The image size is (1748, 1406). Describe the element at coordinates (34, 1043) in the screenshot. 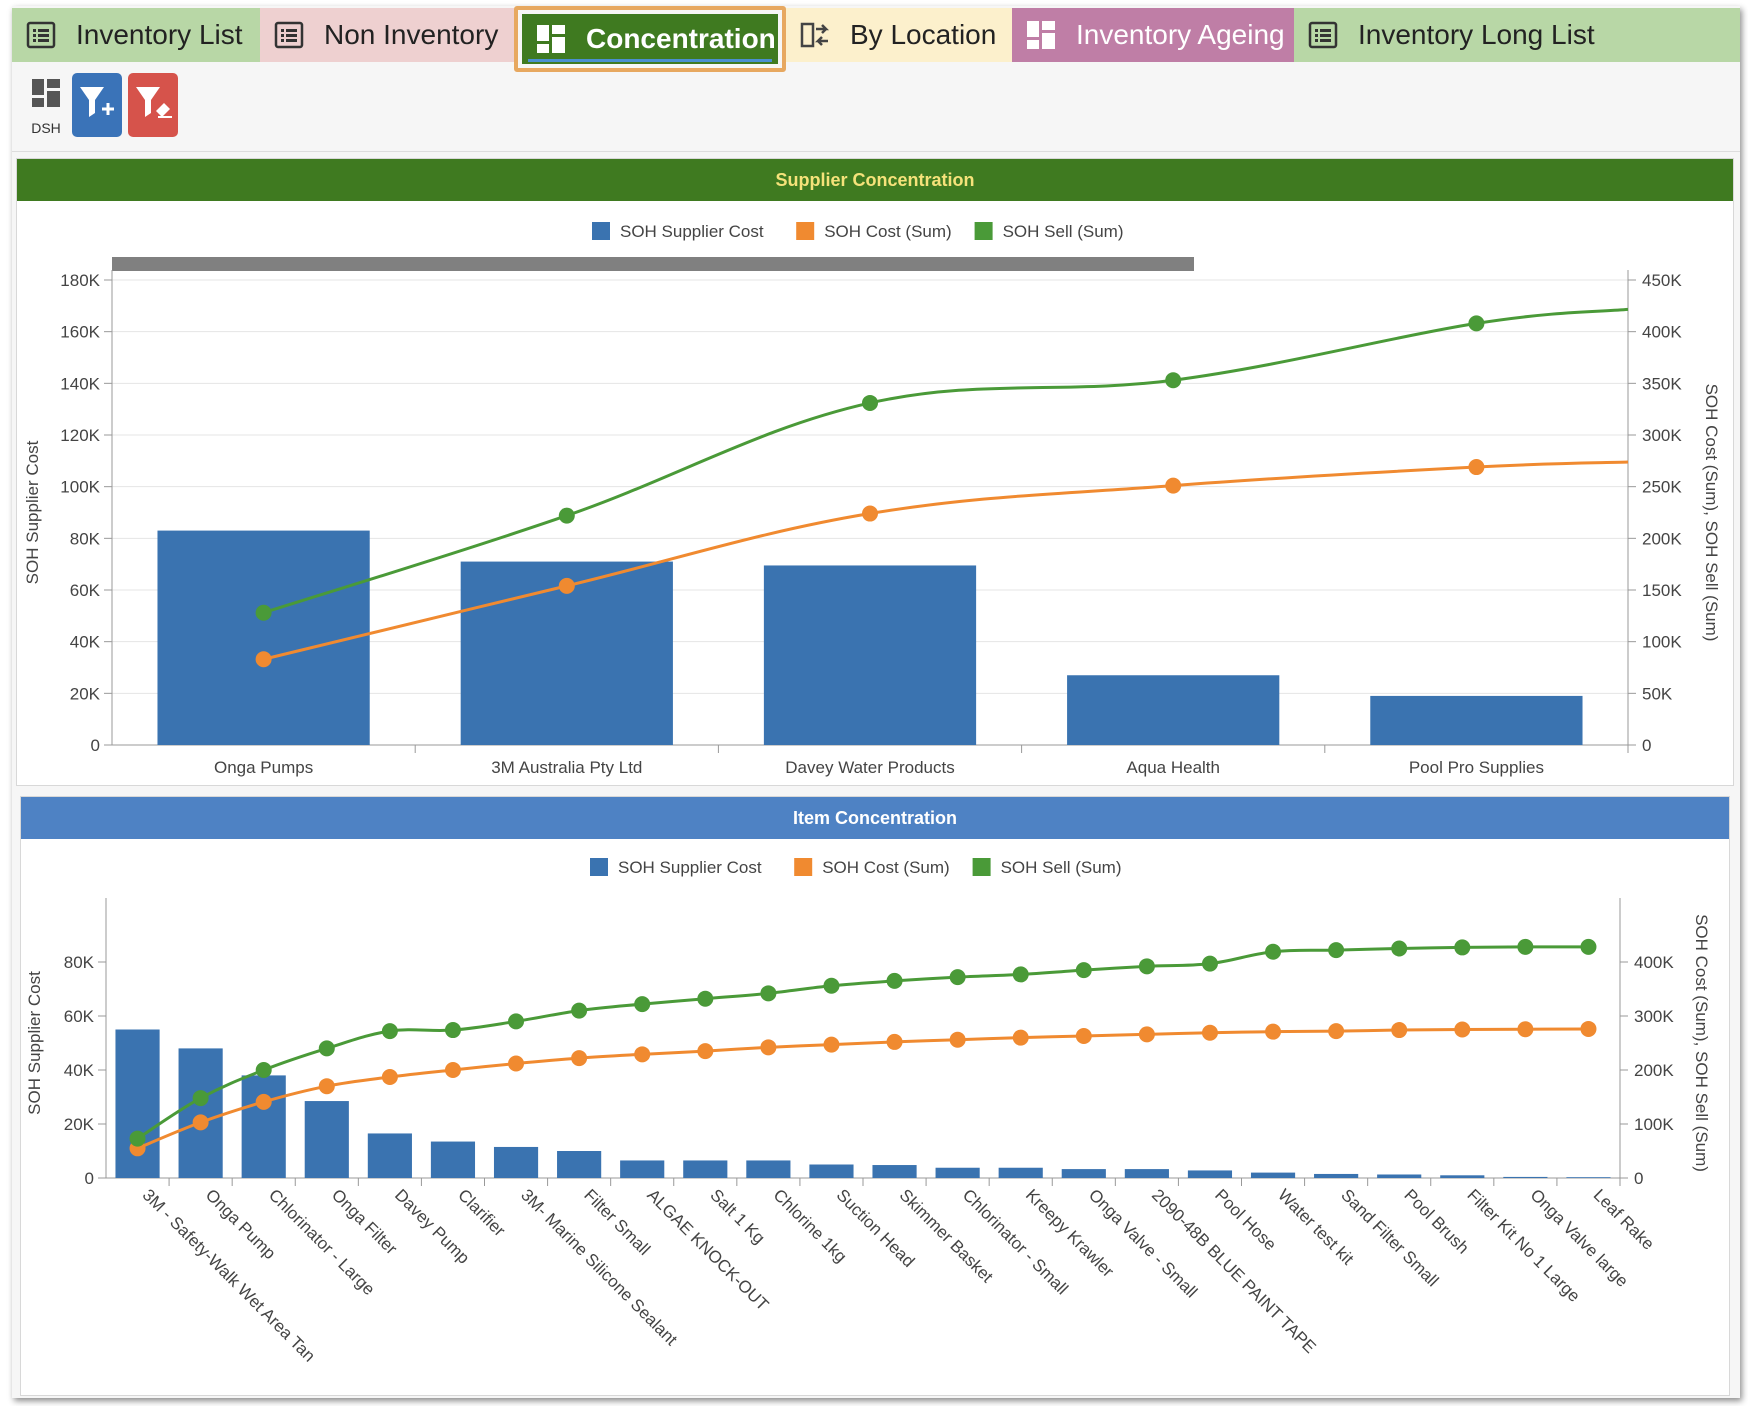

I see `y-axis-title: SOH Supplier Cost` at that location.